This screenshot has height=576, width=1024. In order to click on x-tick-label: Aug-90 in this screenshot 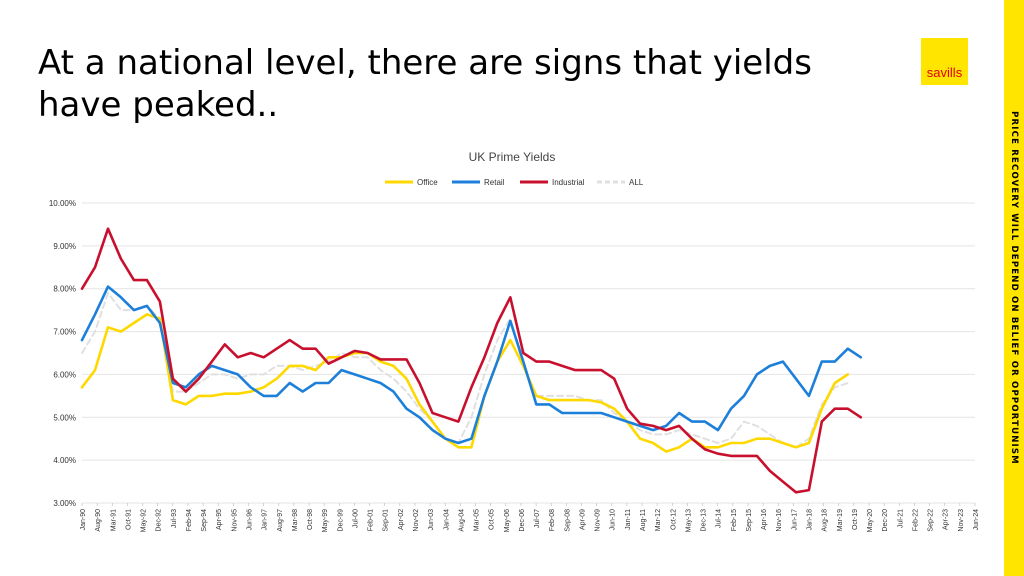, I will do `click(98, 520)`.